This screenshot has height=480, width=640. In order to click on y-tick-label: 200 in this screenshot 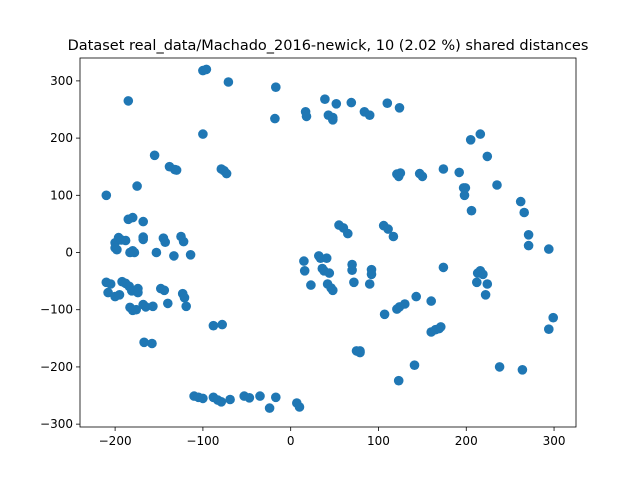, I will do `click(61, 138)`.